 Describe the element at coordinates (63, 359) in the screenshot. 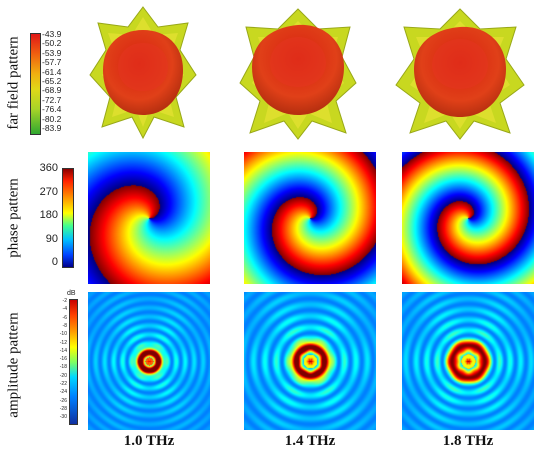

I see `amplitude-scale-tick: -16` at that location.